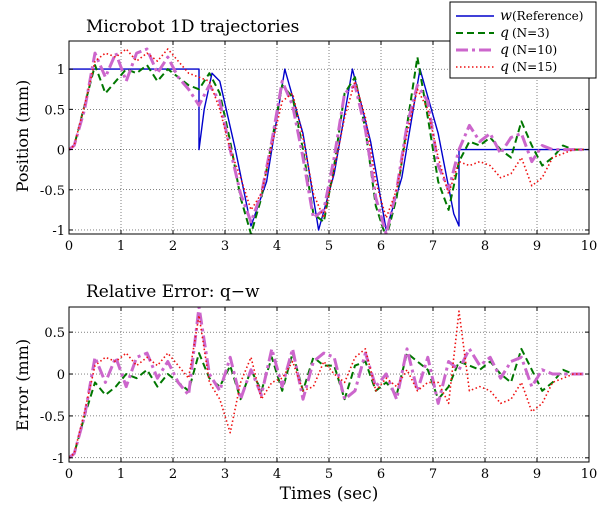 This screenshot has height=506, width=605. What do you see at coordinates (61, 70) in the screenshot?
I see `y-tick-label: 1` at bounding box center [61, 70].